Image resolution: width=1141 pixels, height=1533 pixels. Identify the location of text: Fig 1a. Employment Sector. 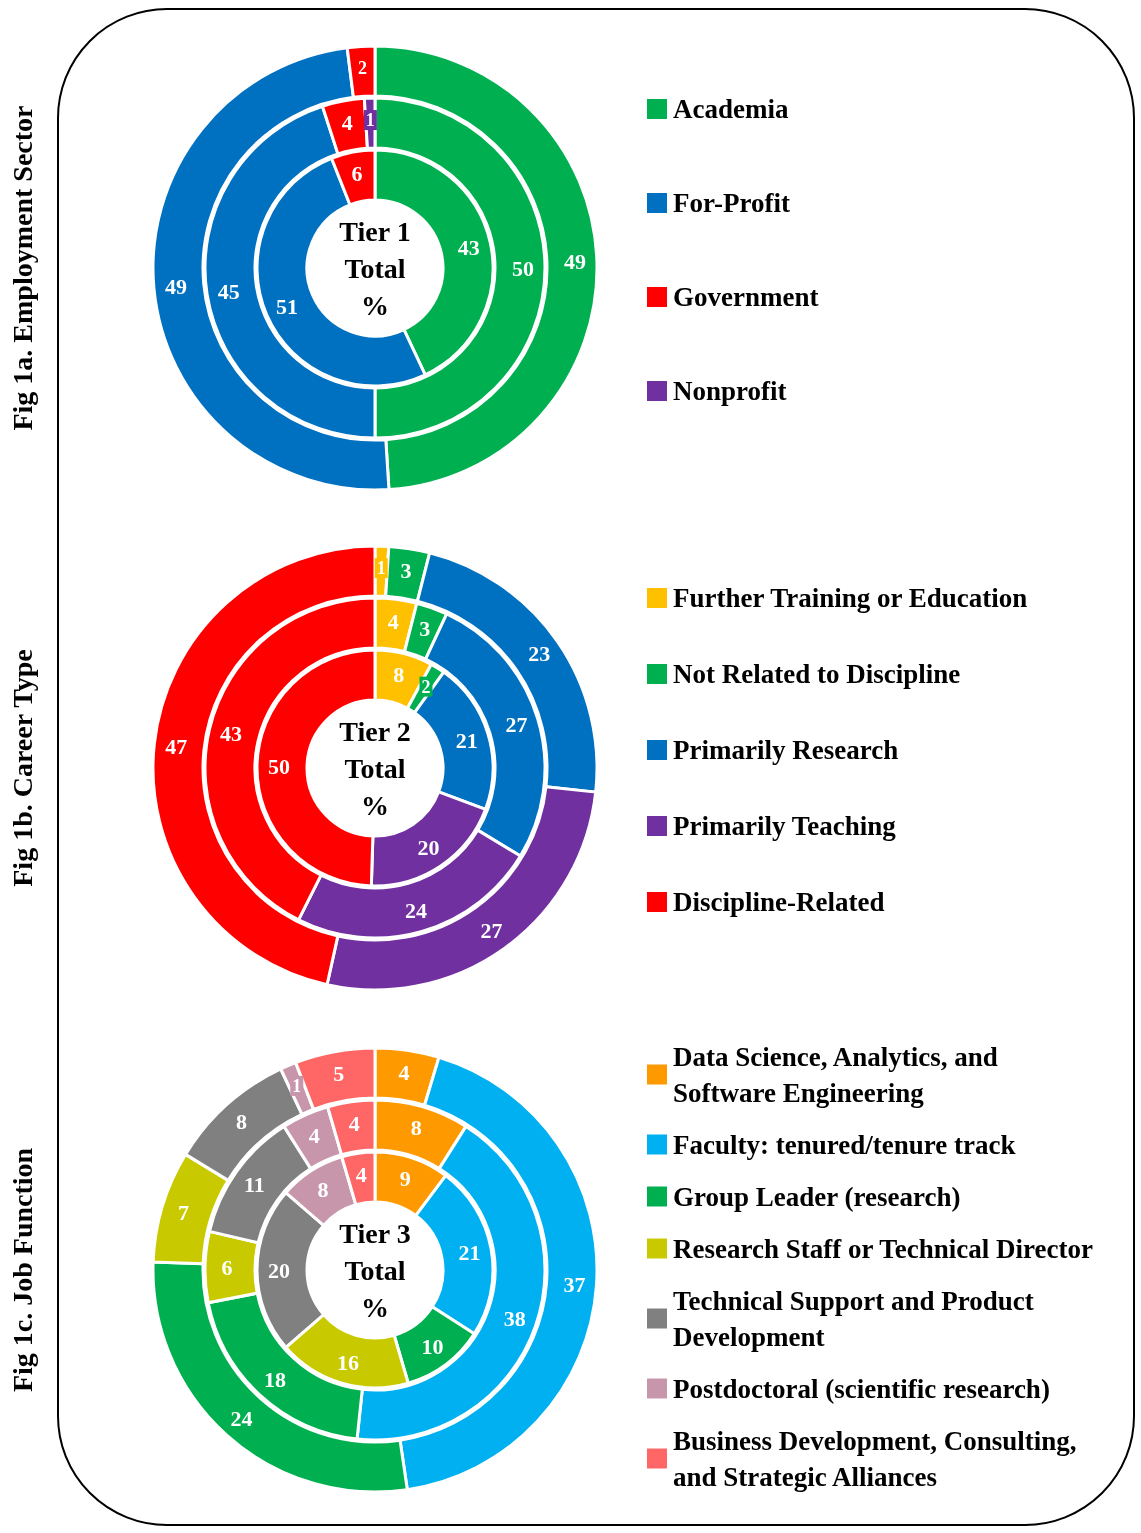
(22, 268).